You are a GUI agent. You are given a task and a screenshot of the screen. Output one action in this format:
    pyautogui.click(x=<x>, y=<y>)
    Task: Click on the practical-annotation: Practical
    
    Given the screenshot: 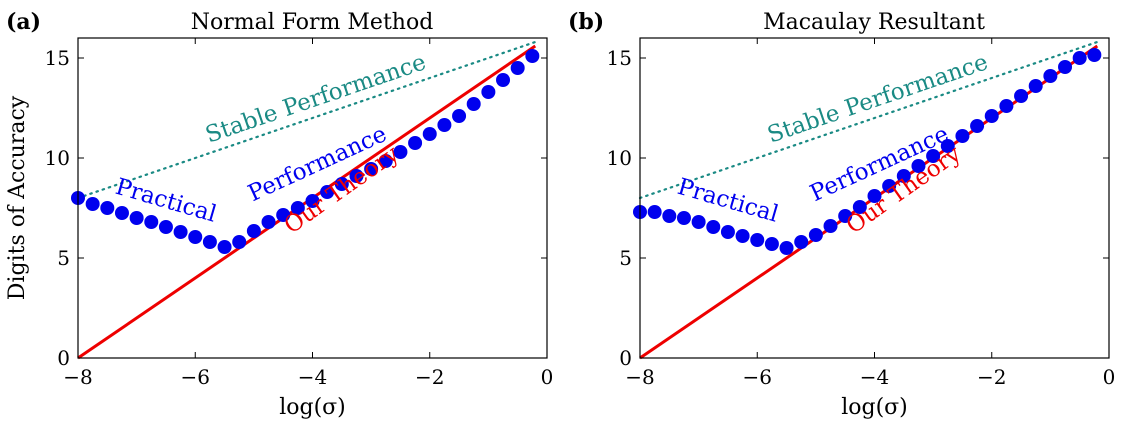 What is the action you would take?
    pyautogui.click(x=166, y=201)
    